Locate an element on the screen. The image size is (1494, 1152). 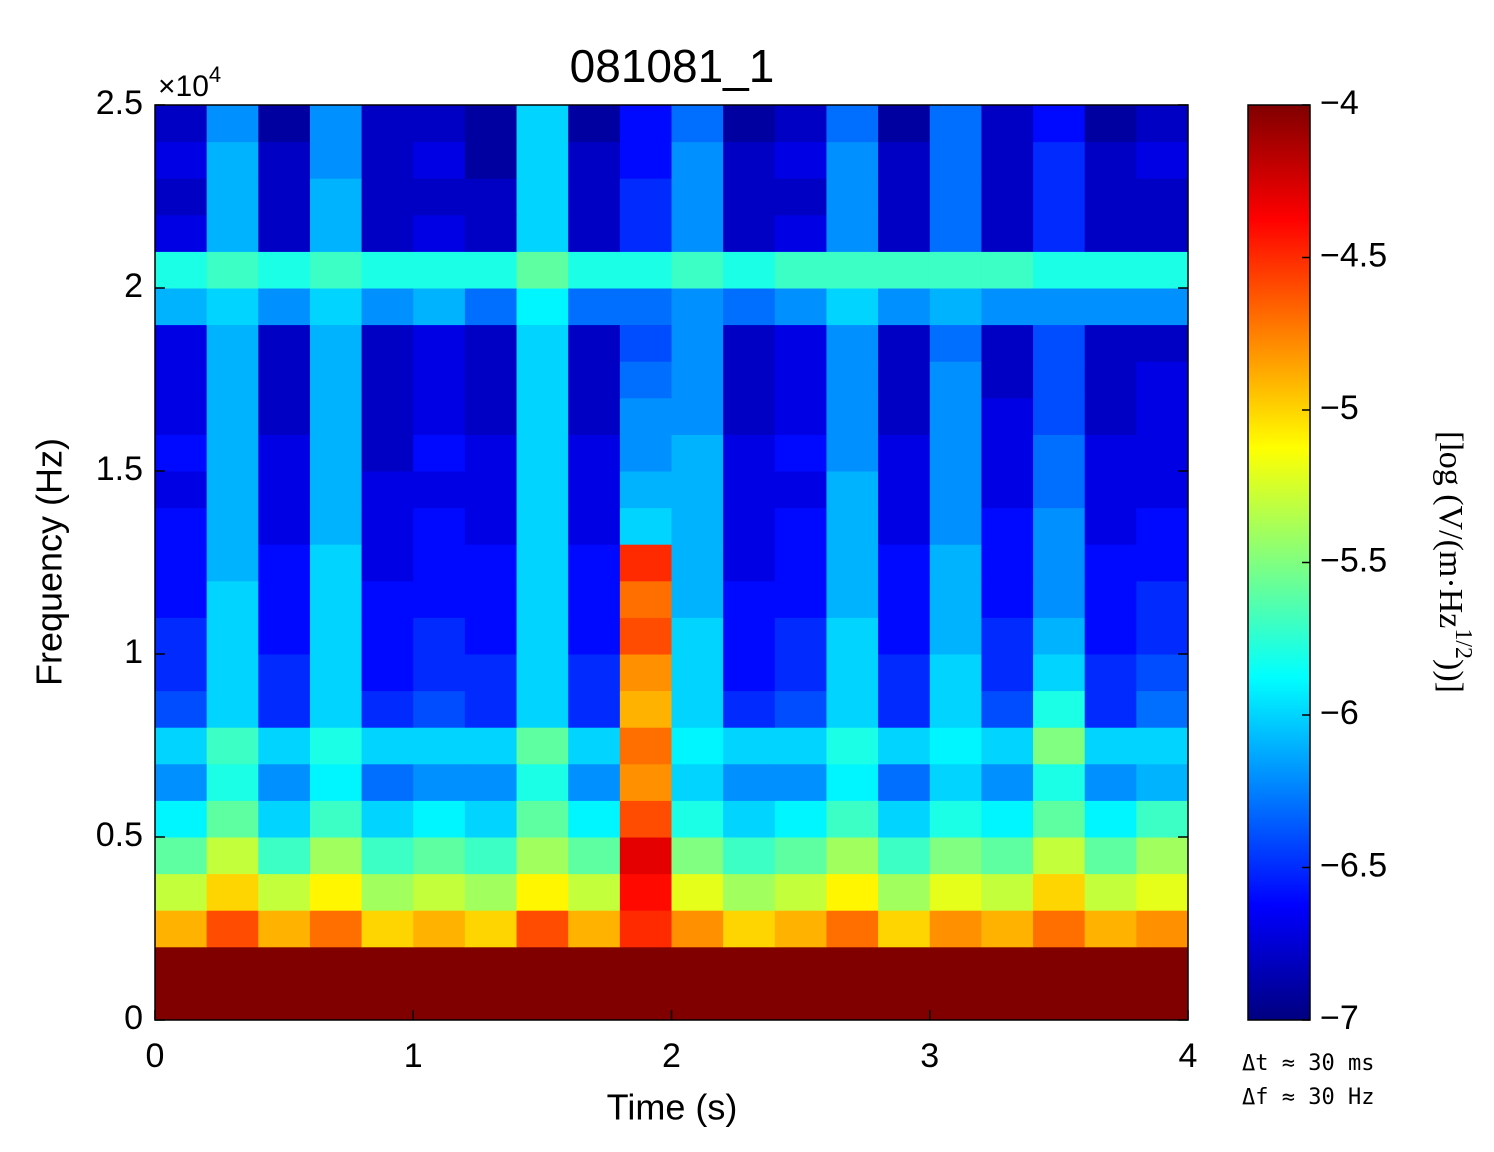
annotation: Δf ≈ 30 Hz is located at coordinates (1308, 1097).